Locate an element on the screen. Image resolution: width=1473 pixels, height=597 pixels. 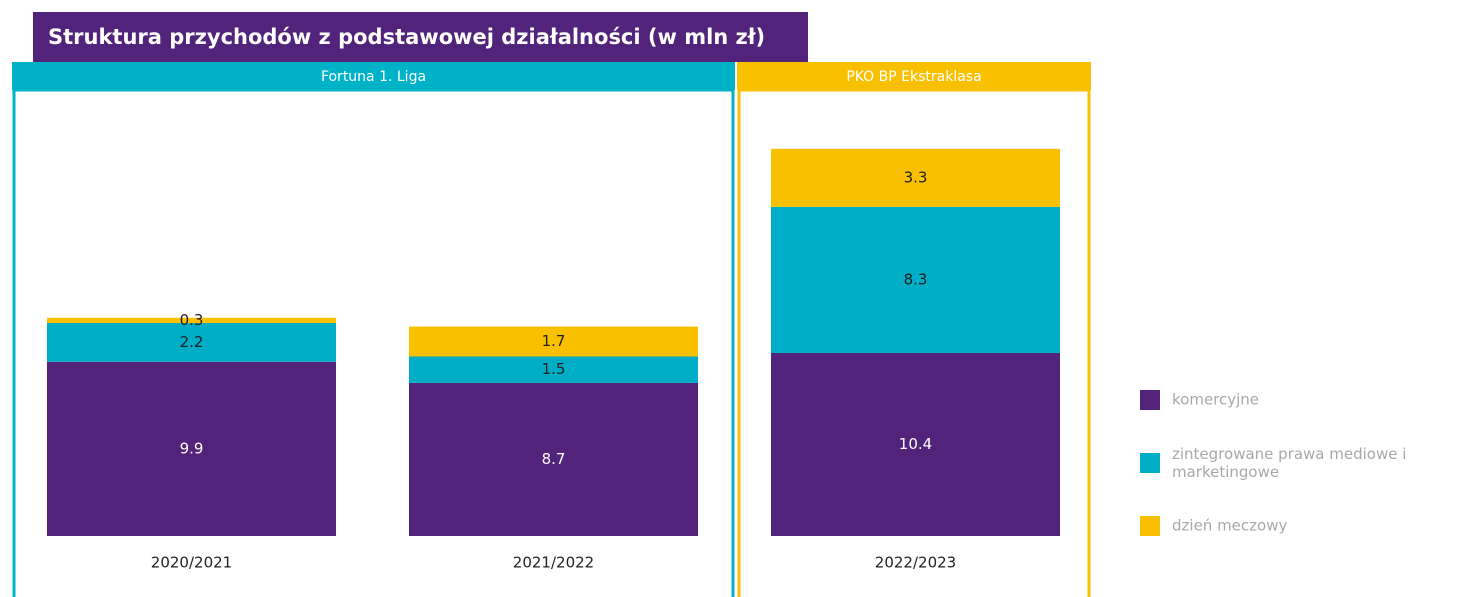
legend-line: zintegrowane prawa mediowe i is located at coordinates (1289, 454).